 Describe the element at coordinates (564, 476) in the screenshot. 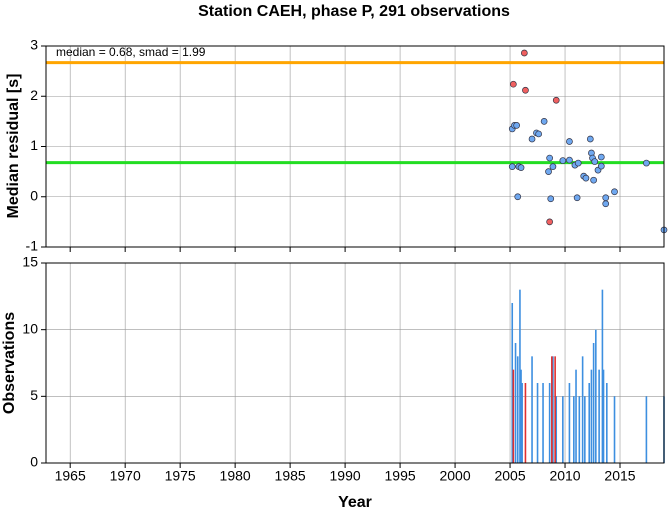

I see `x-tick-label: 2010` at that location.